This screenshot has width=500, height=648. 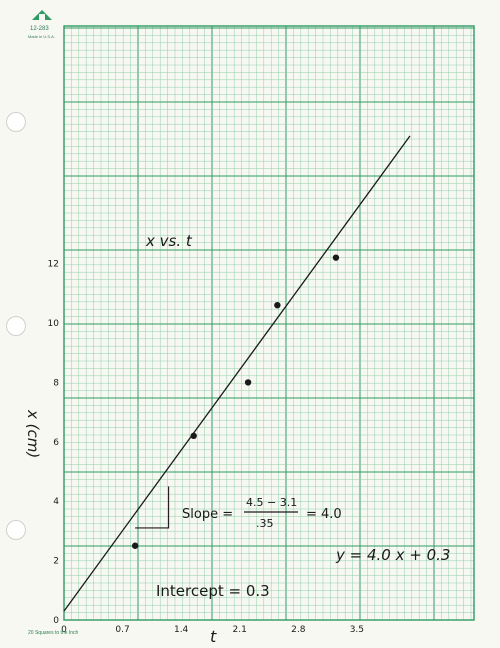 What do you see at coordinates (39, 29) in the screenshot?
I see `paper-code: 12-283` at bounding box center [39, 29].